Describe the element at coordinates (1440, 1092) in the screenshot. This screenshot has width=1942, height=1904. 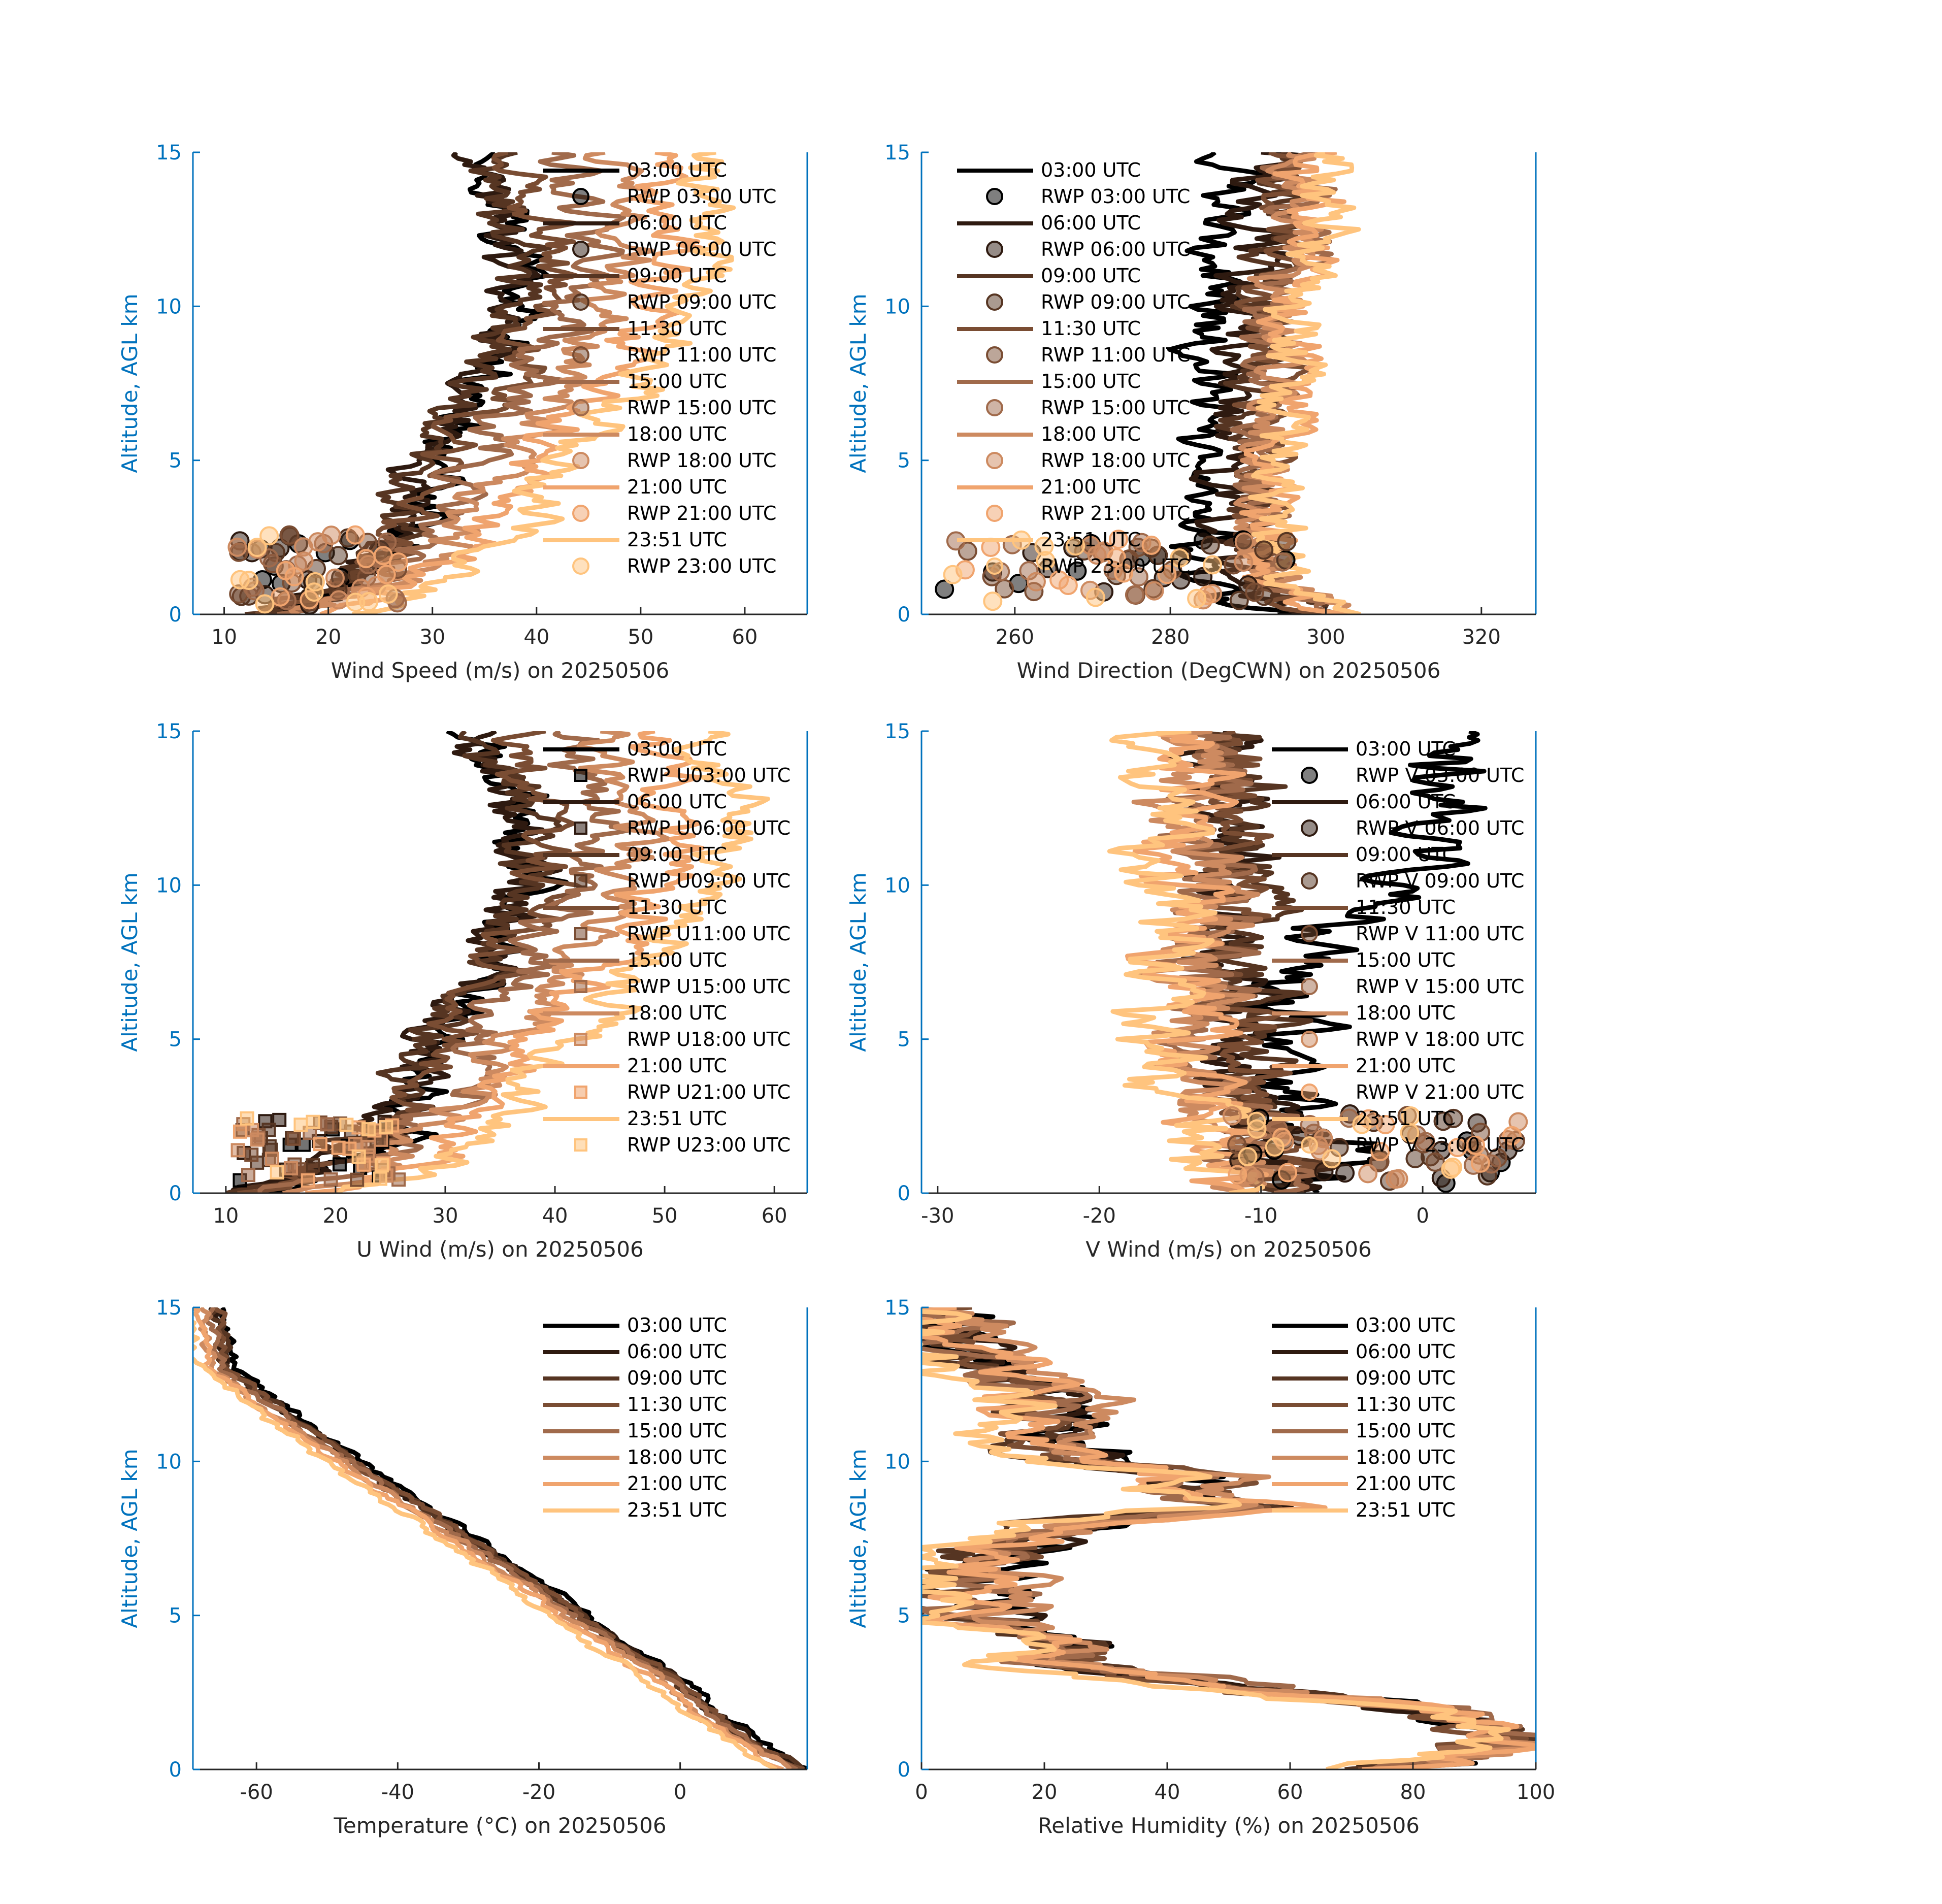
I see `legend-entry-rwp: RWP V 21:00 UTC` at that location.